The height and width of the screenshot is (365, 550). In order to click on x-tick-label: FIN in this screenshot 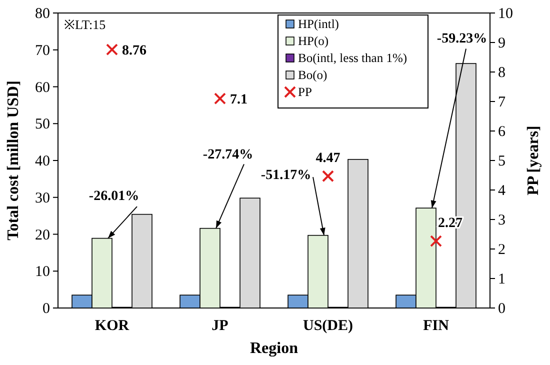, I will do `click(436, 326)`.